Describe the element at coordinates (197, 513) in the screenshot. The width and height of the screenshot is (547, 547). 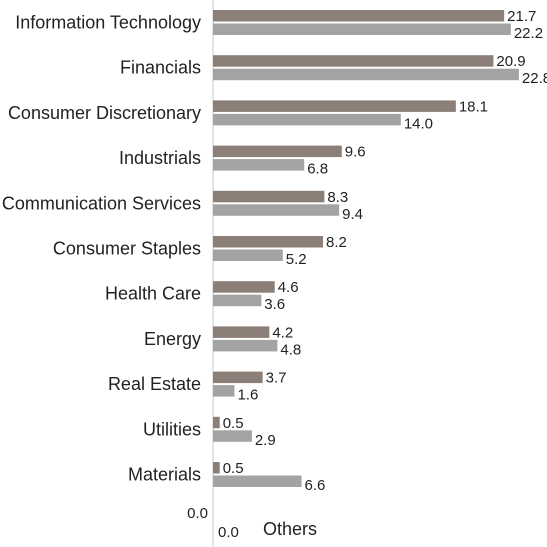
I see `value-label-others-series1: 0.0` at that location.